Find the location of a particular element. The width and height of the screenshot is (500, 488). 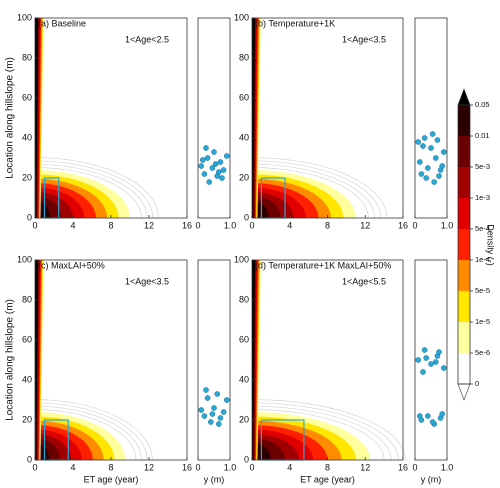

colorbar-tick-label: 1e-4 is located at coordinates (482, 259).